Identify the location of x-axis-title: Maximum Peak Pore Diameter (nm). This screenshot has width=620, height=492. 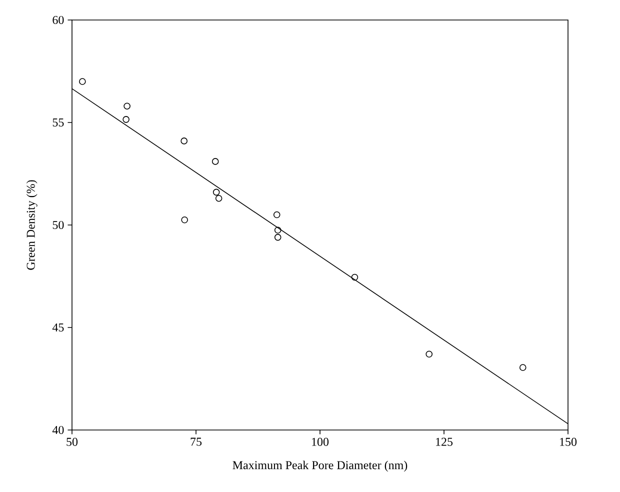
(320, 466).